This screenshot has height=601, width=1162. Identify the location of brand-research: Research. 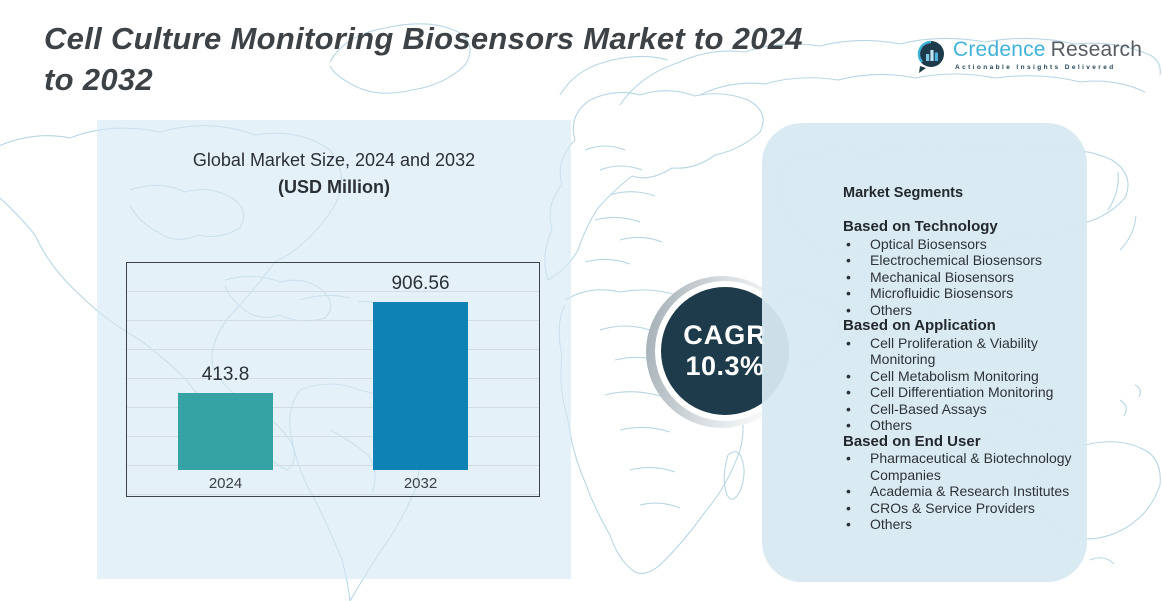
(1096, 49).